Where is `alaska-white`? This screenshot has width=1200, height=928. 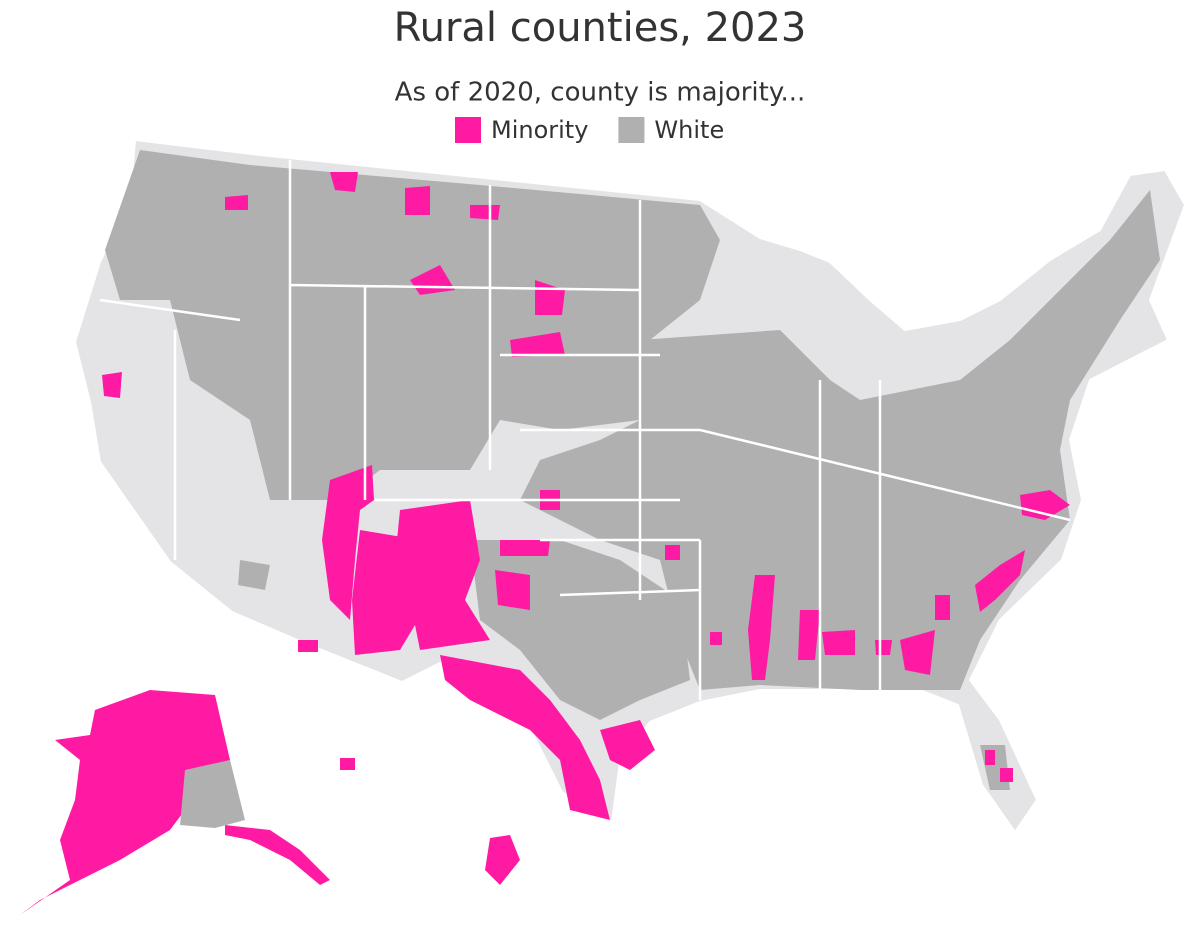
alaska-white is located at coordinates (212, 794).